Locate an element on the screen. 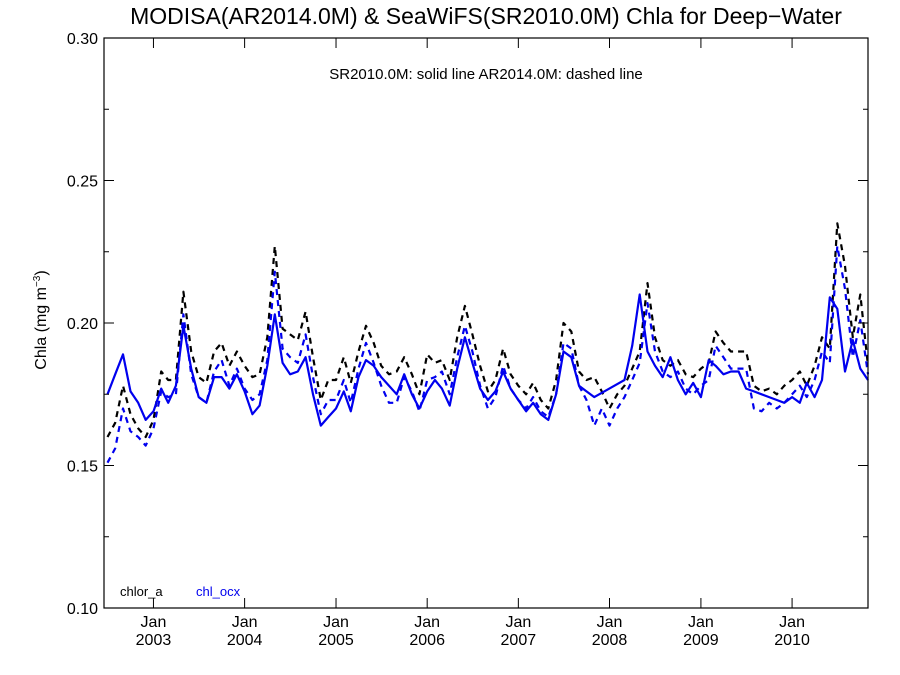  y-axis-label-superscript: −3 is located at coordinates (37, 281).